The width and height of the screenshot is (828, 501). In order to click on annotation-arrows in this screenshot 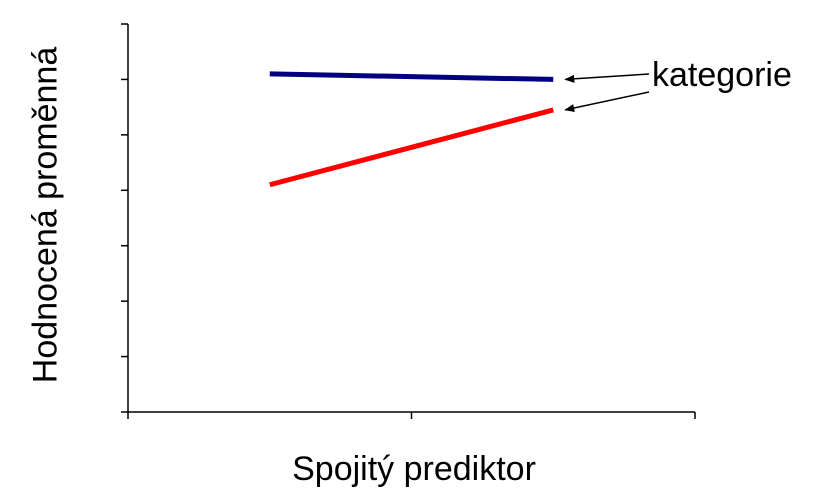, I will do `click(607, 92)`.